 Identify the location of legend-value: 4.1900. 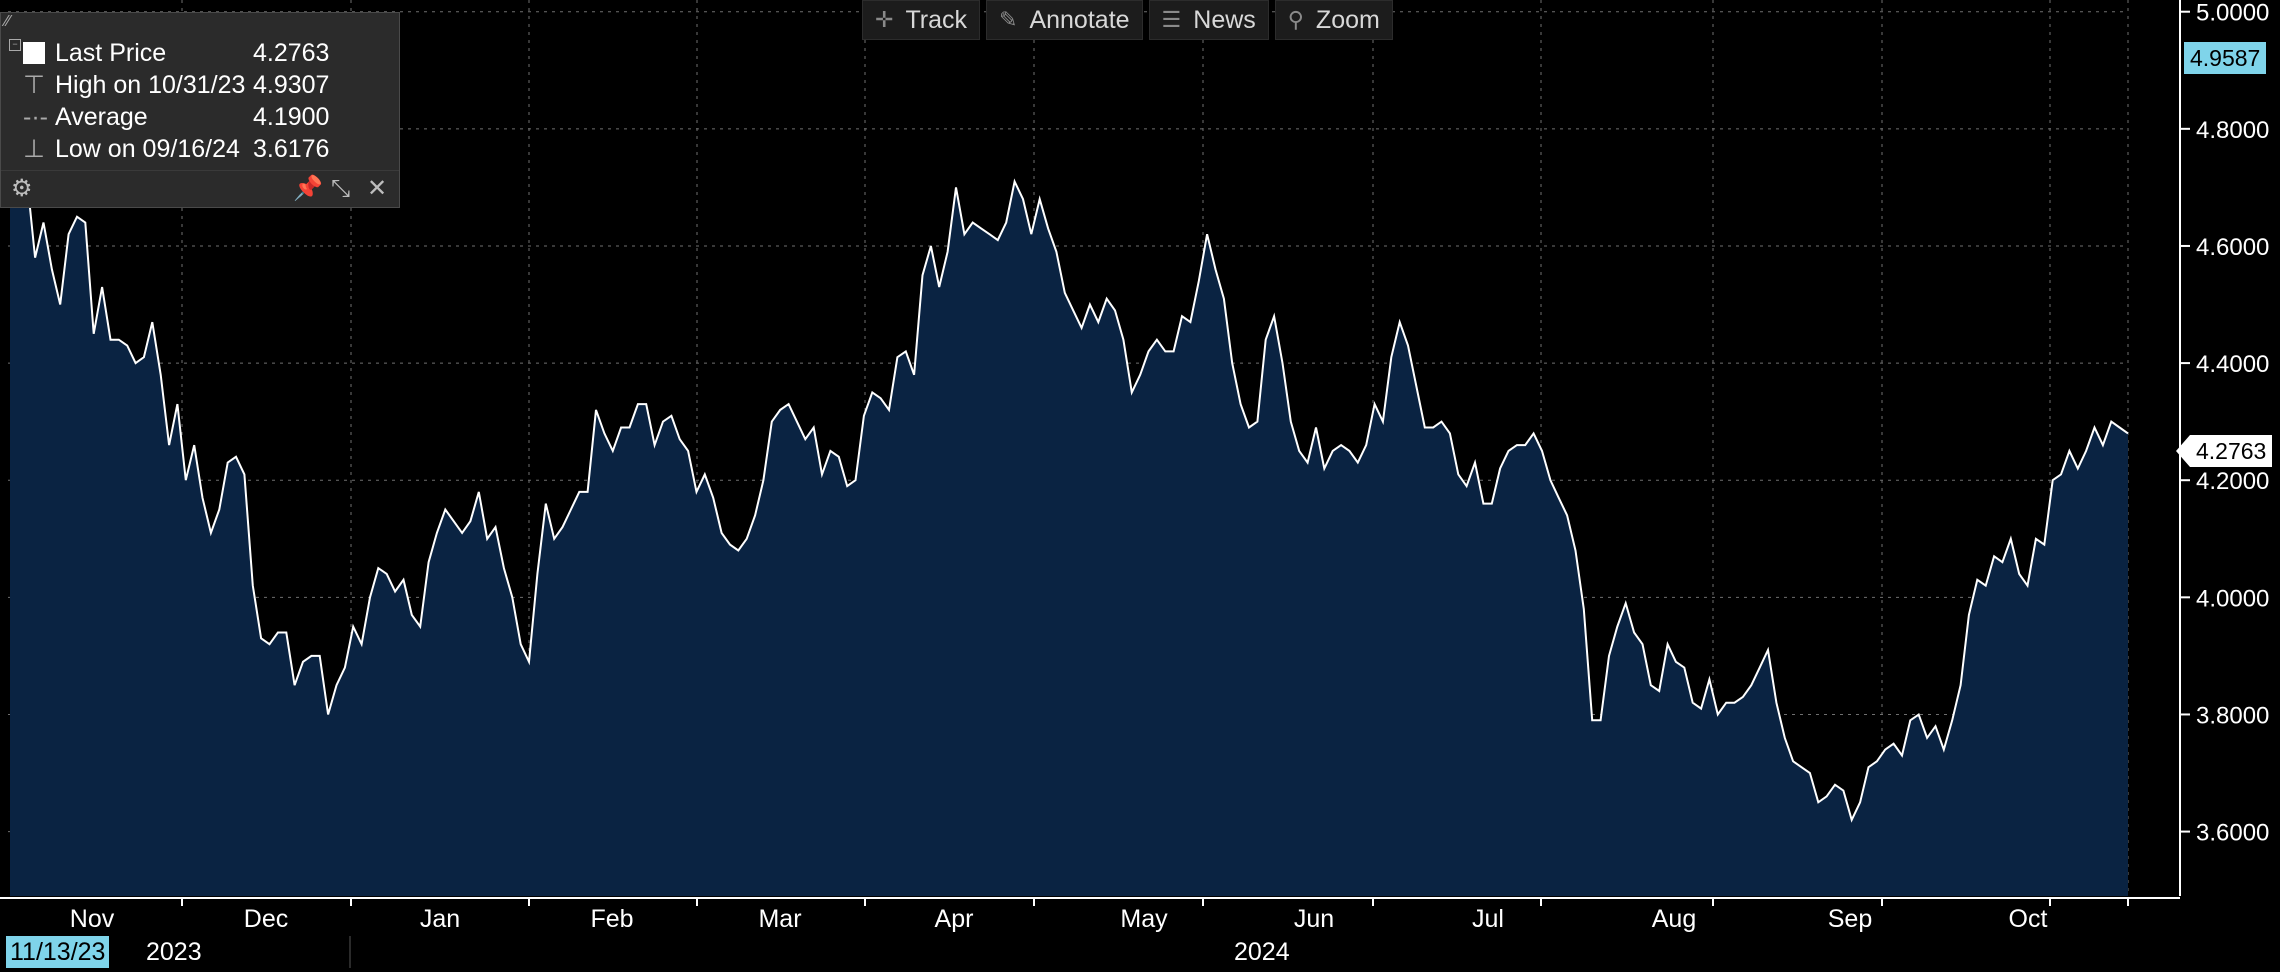
(291, 116).